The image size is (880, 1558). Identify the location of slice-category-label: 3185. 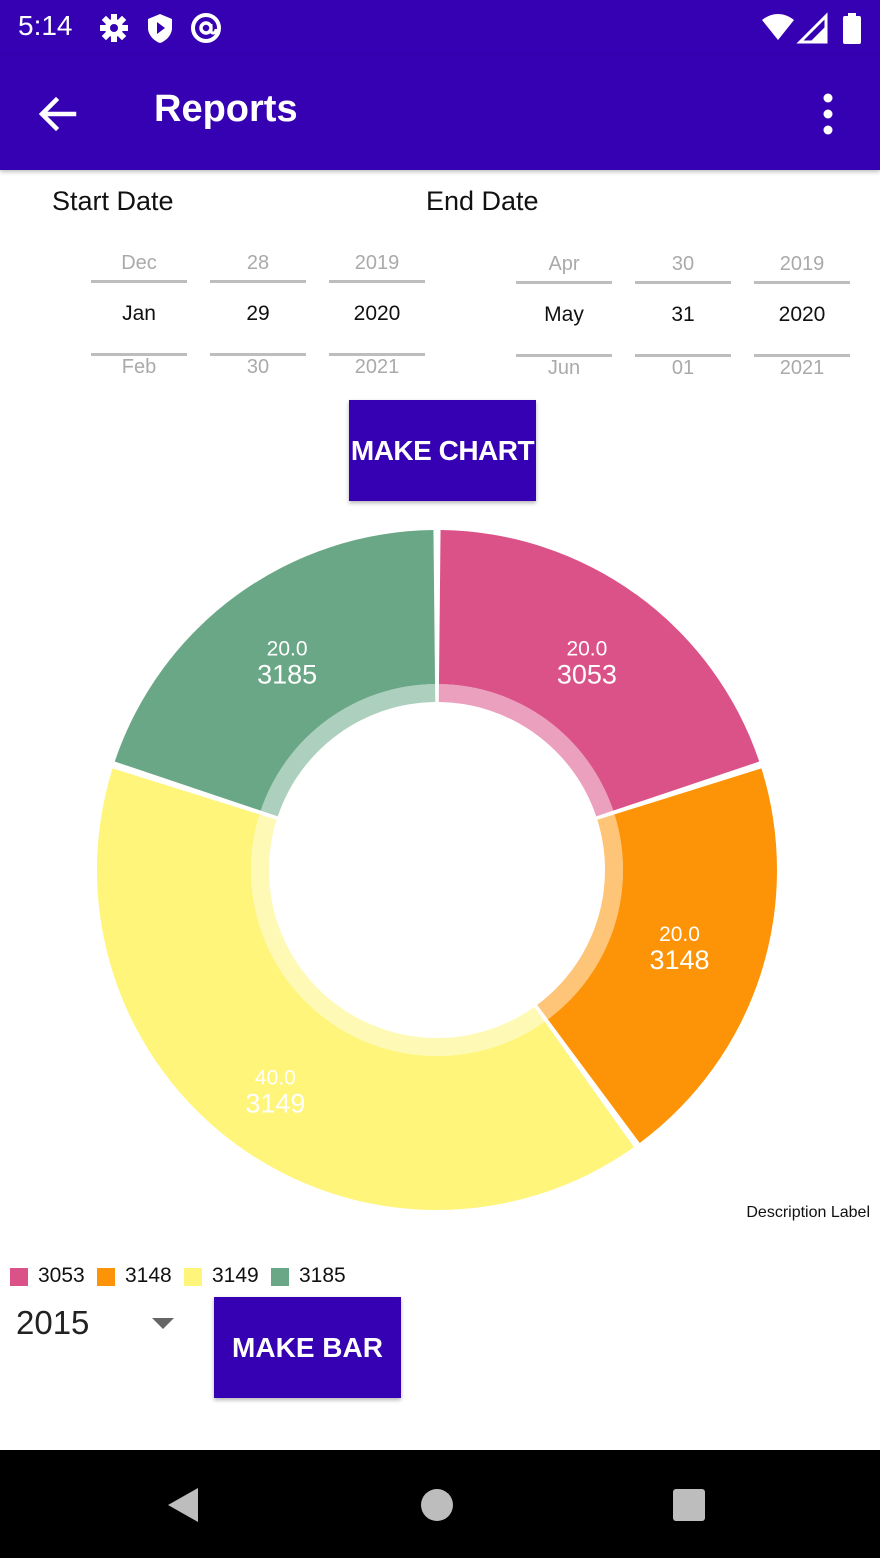
(287, 675).